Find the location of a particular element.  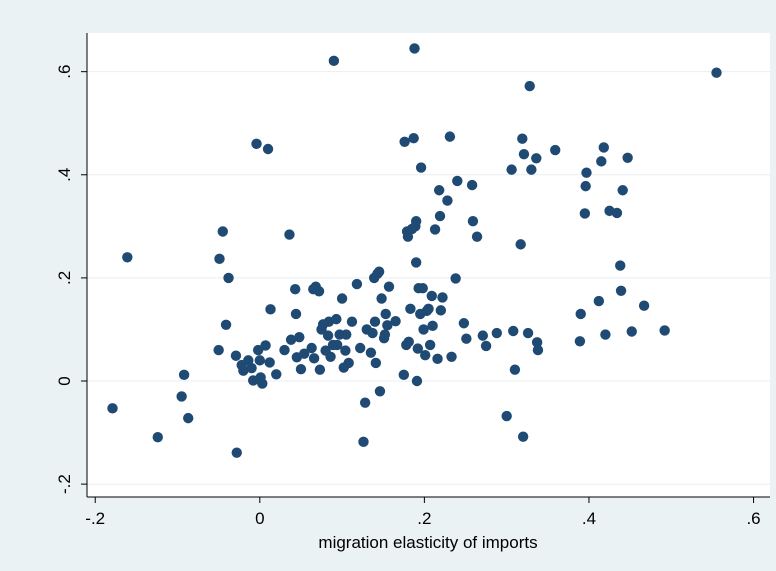

y-tick-label: -.2 is located at coordinates (64, 484).